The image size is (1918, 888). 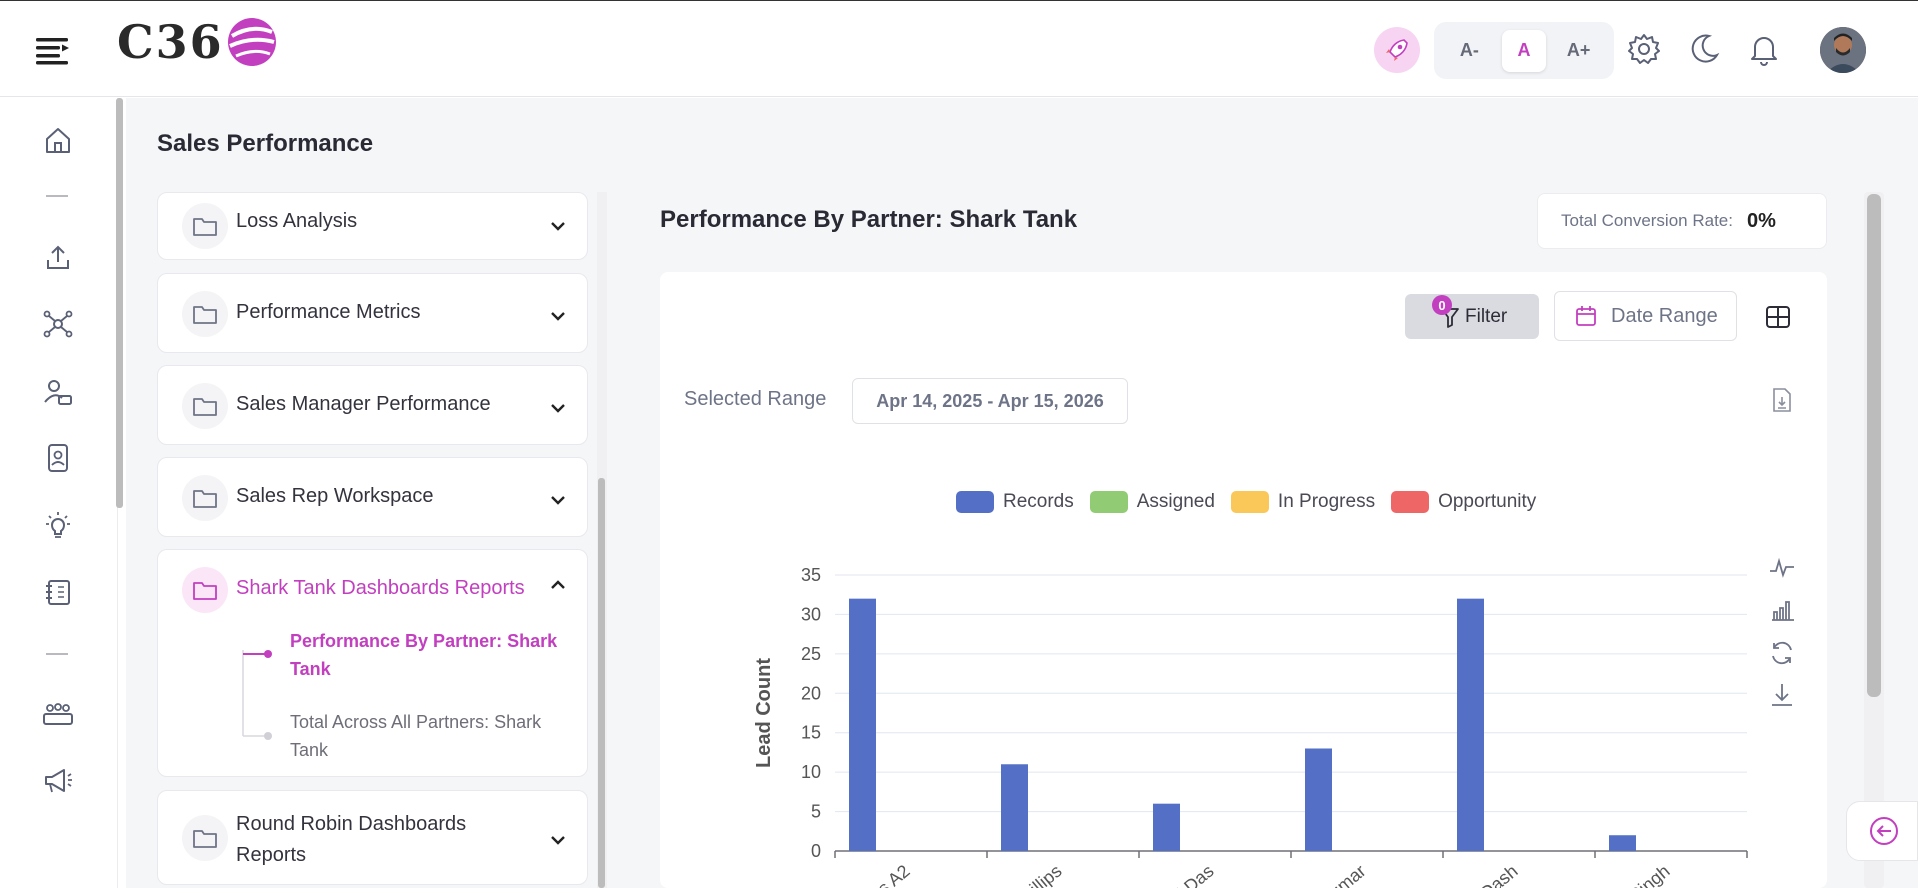 What do you see at coordinates (1782, 695) in the screenshot?
I see `download-icon` at bounding box center [1782, 695].